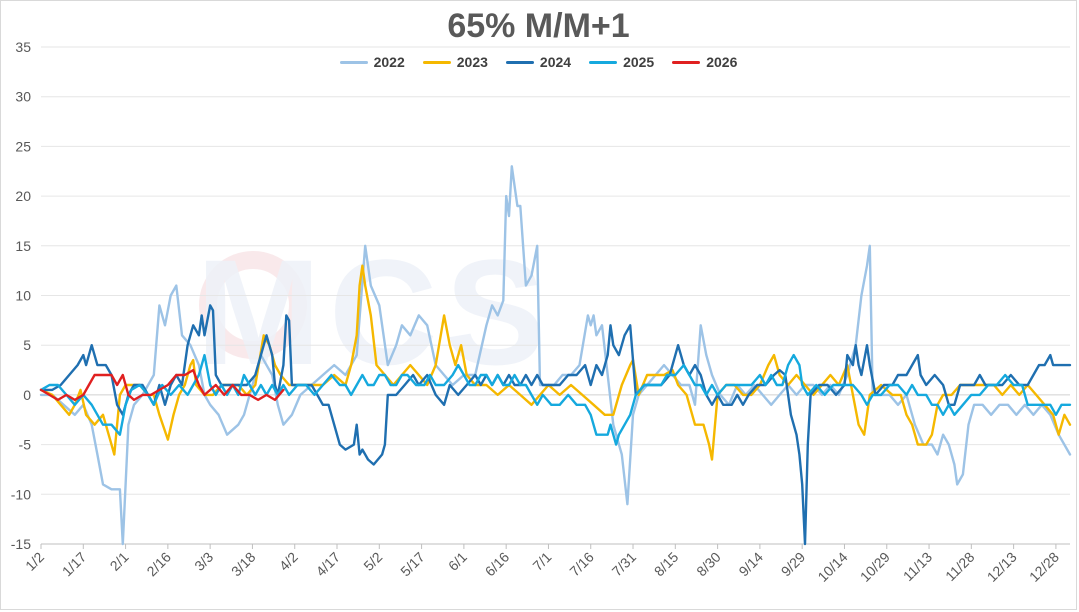 The image size is (1079, 612). I want to click on y-tick-label: -10, so click(21, 494).